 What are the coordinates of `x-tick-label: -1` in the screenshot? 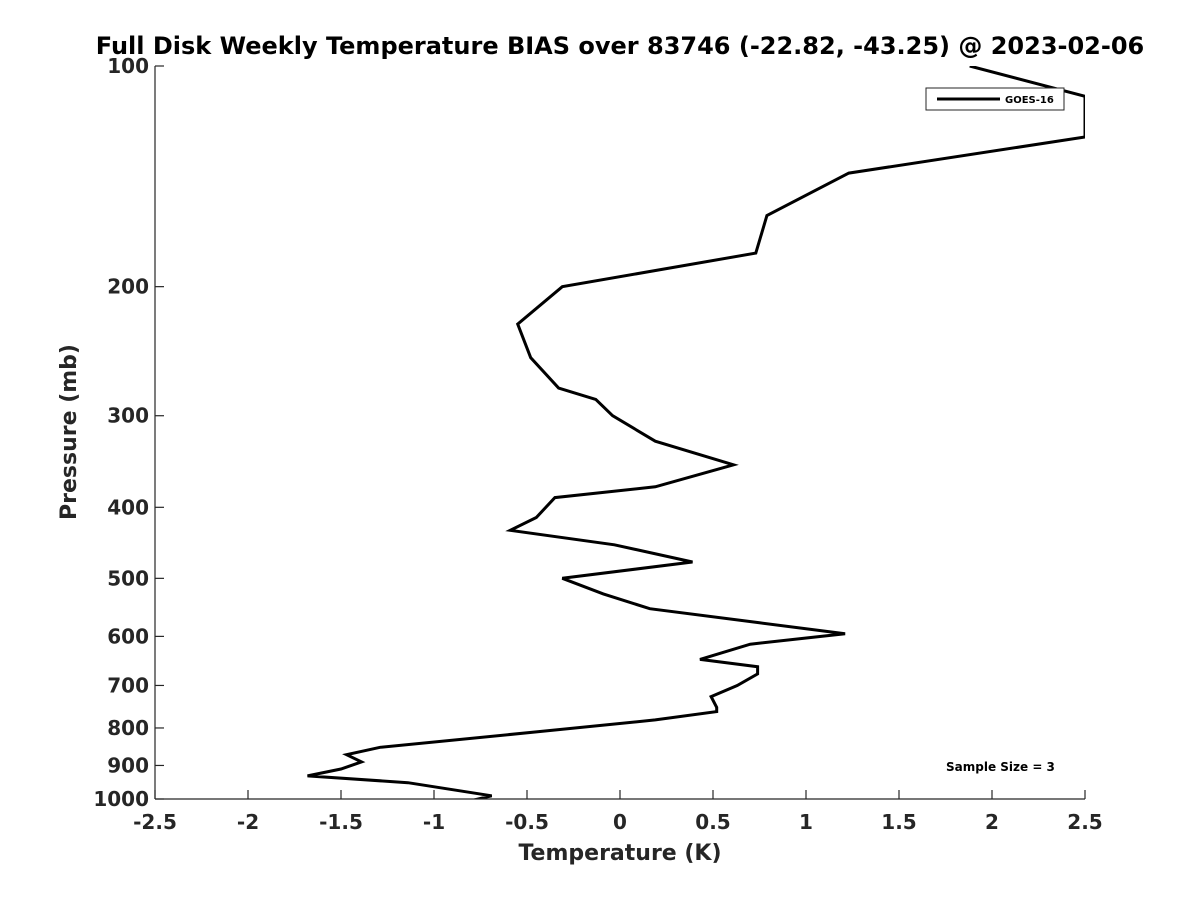 It's located at (434, 822).